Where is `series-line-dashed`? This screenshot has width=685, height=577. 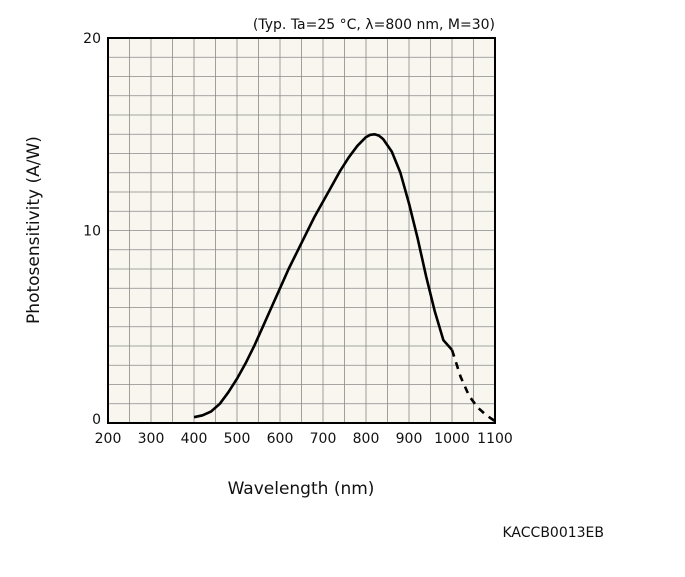
series-line-dashed is located at coordinates (473, 386).